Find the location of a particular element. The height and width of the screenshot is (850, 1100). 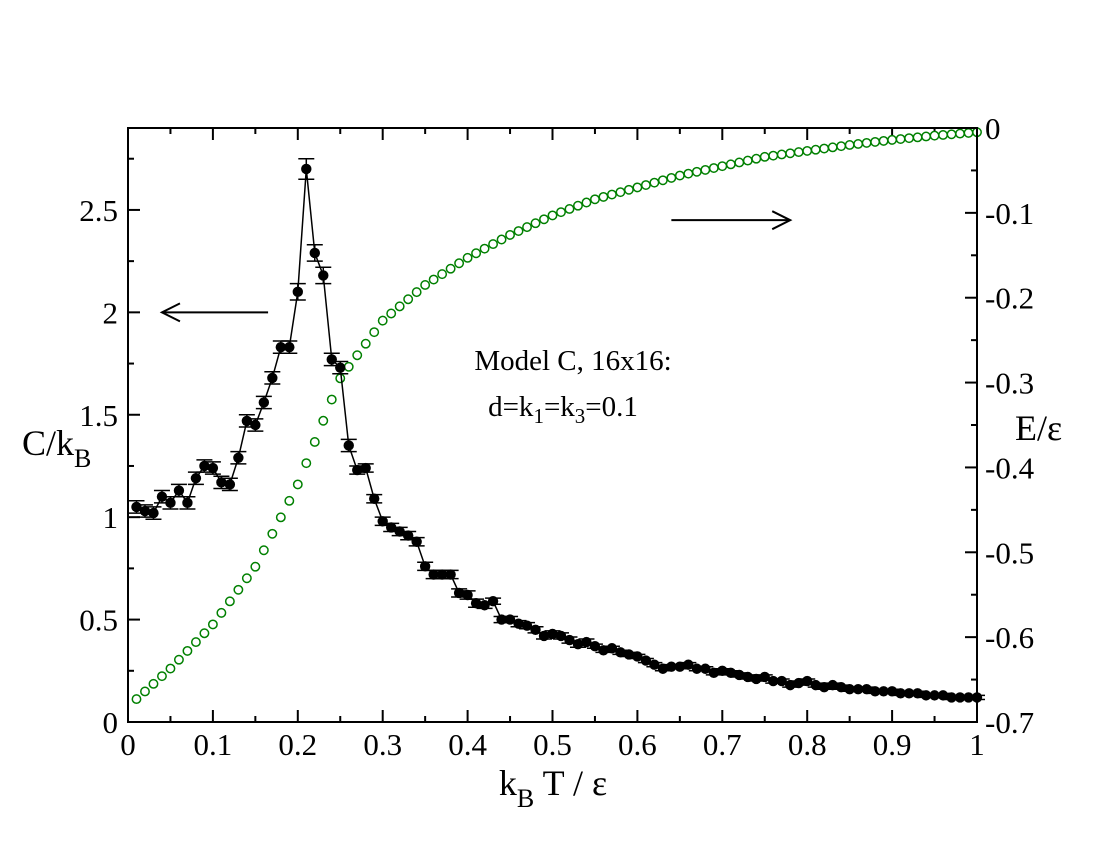

arrow-head is located at coordinates (782, 220).